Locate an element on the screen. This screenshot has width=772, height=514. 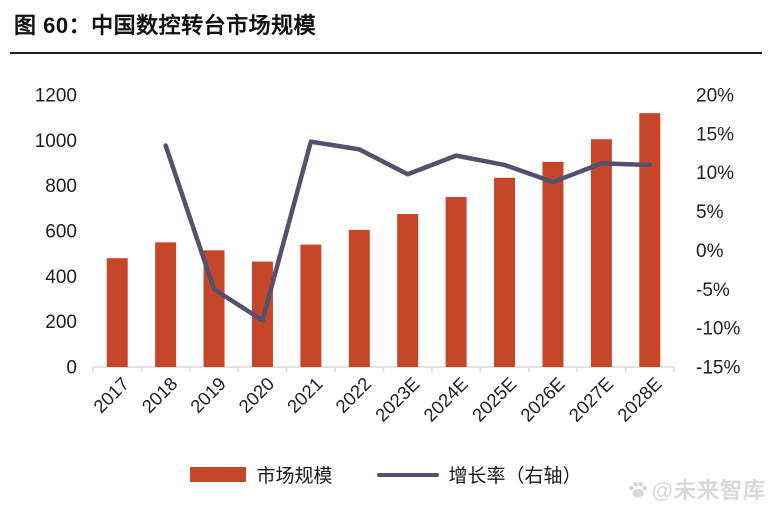
x-axis-label-2022: 2022 is located at coordinates (353, 395).